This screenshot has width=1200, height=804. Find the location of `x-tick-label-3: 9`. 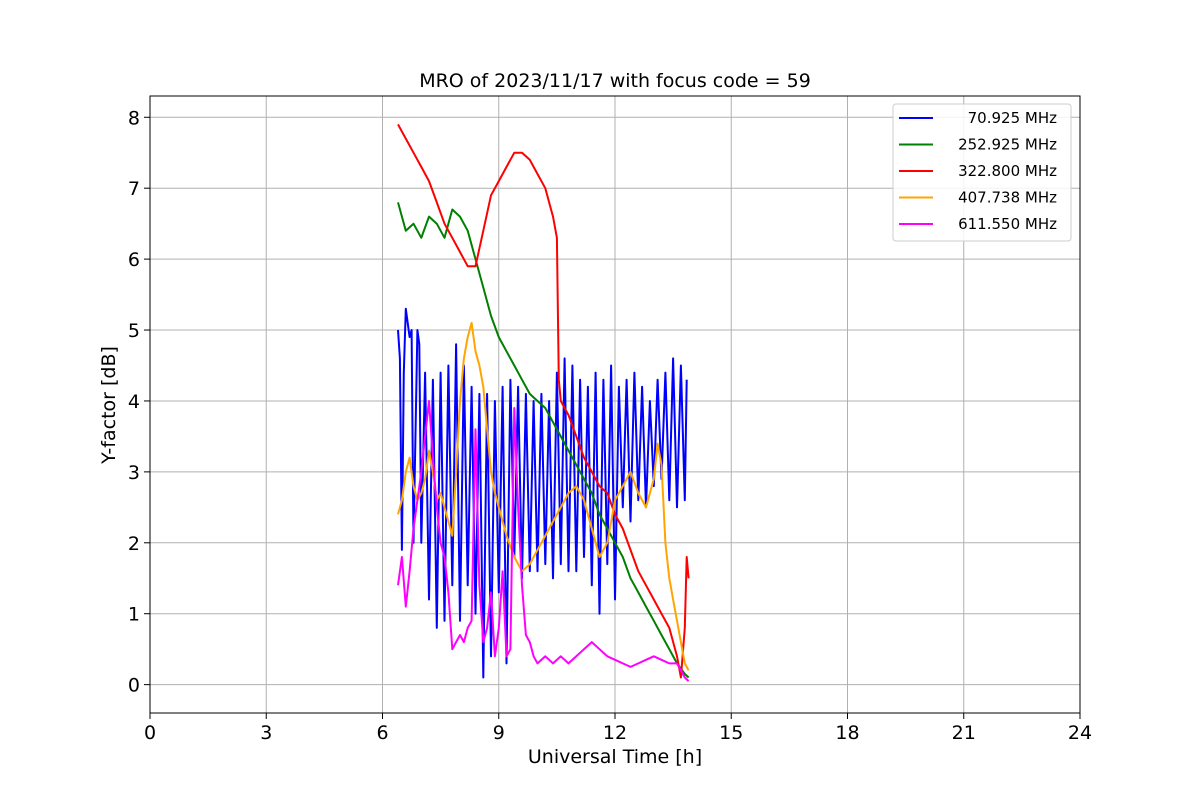

x-tick-label-3: 9 is located at coordinates (499, 733).